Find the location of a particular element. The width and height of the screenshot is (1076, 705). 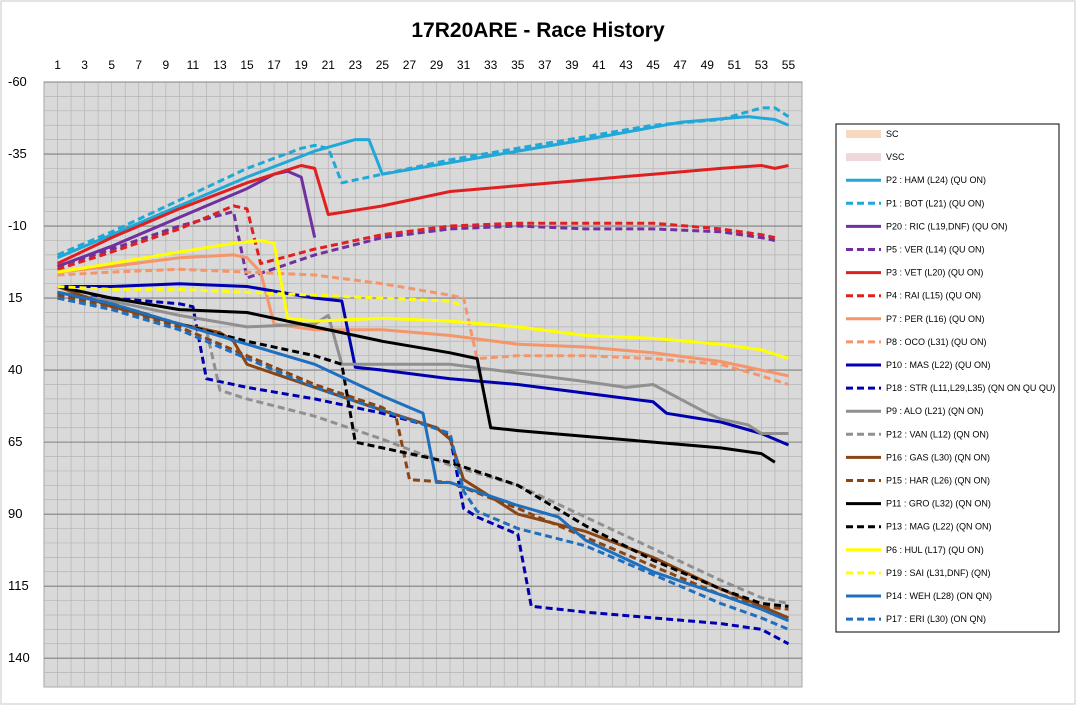

legend-label: P15 : HAR (L26) (QN ON) is located at coordinates (938, 481).